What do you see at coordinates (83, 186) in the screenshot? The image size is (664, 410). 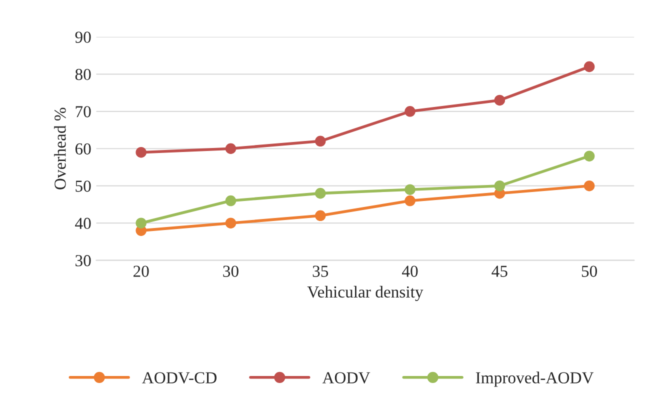 I see `y-tick-label: 50` at bounding box center [83, 186].